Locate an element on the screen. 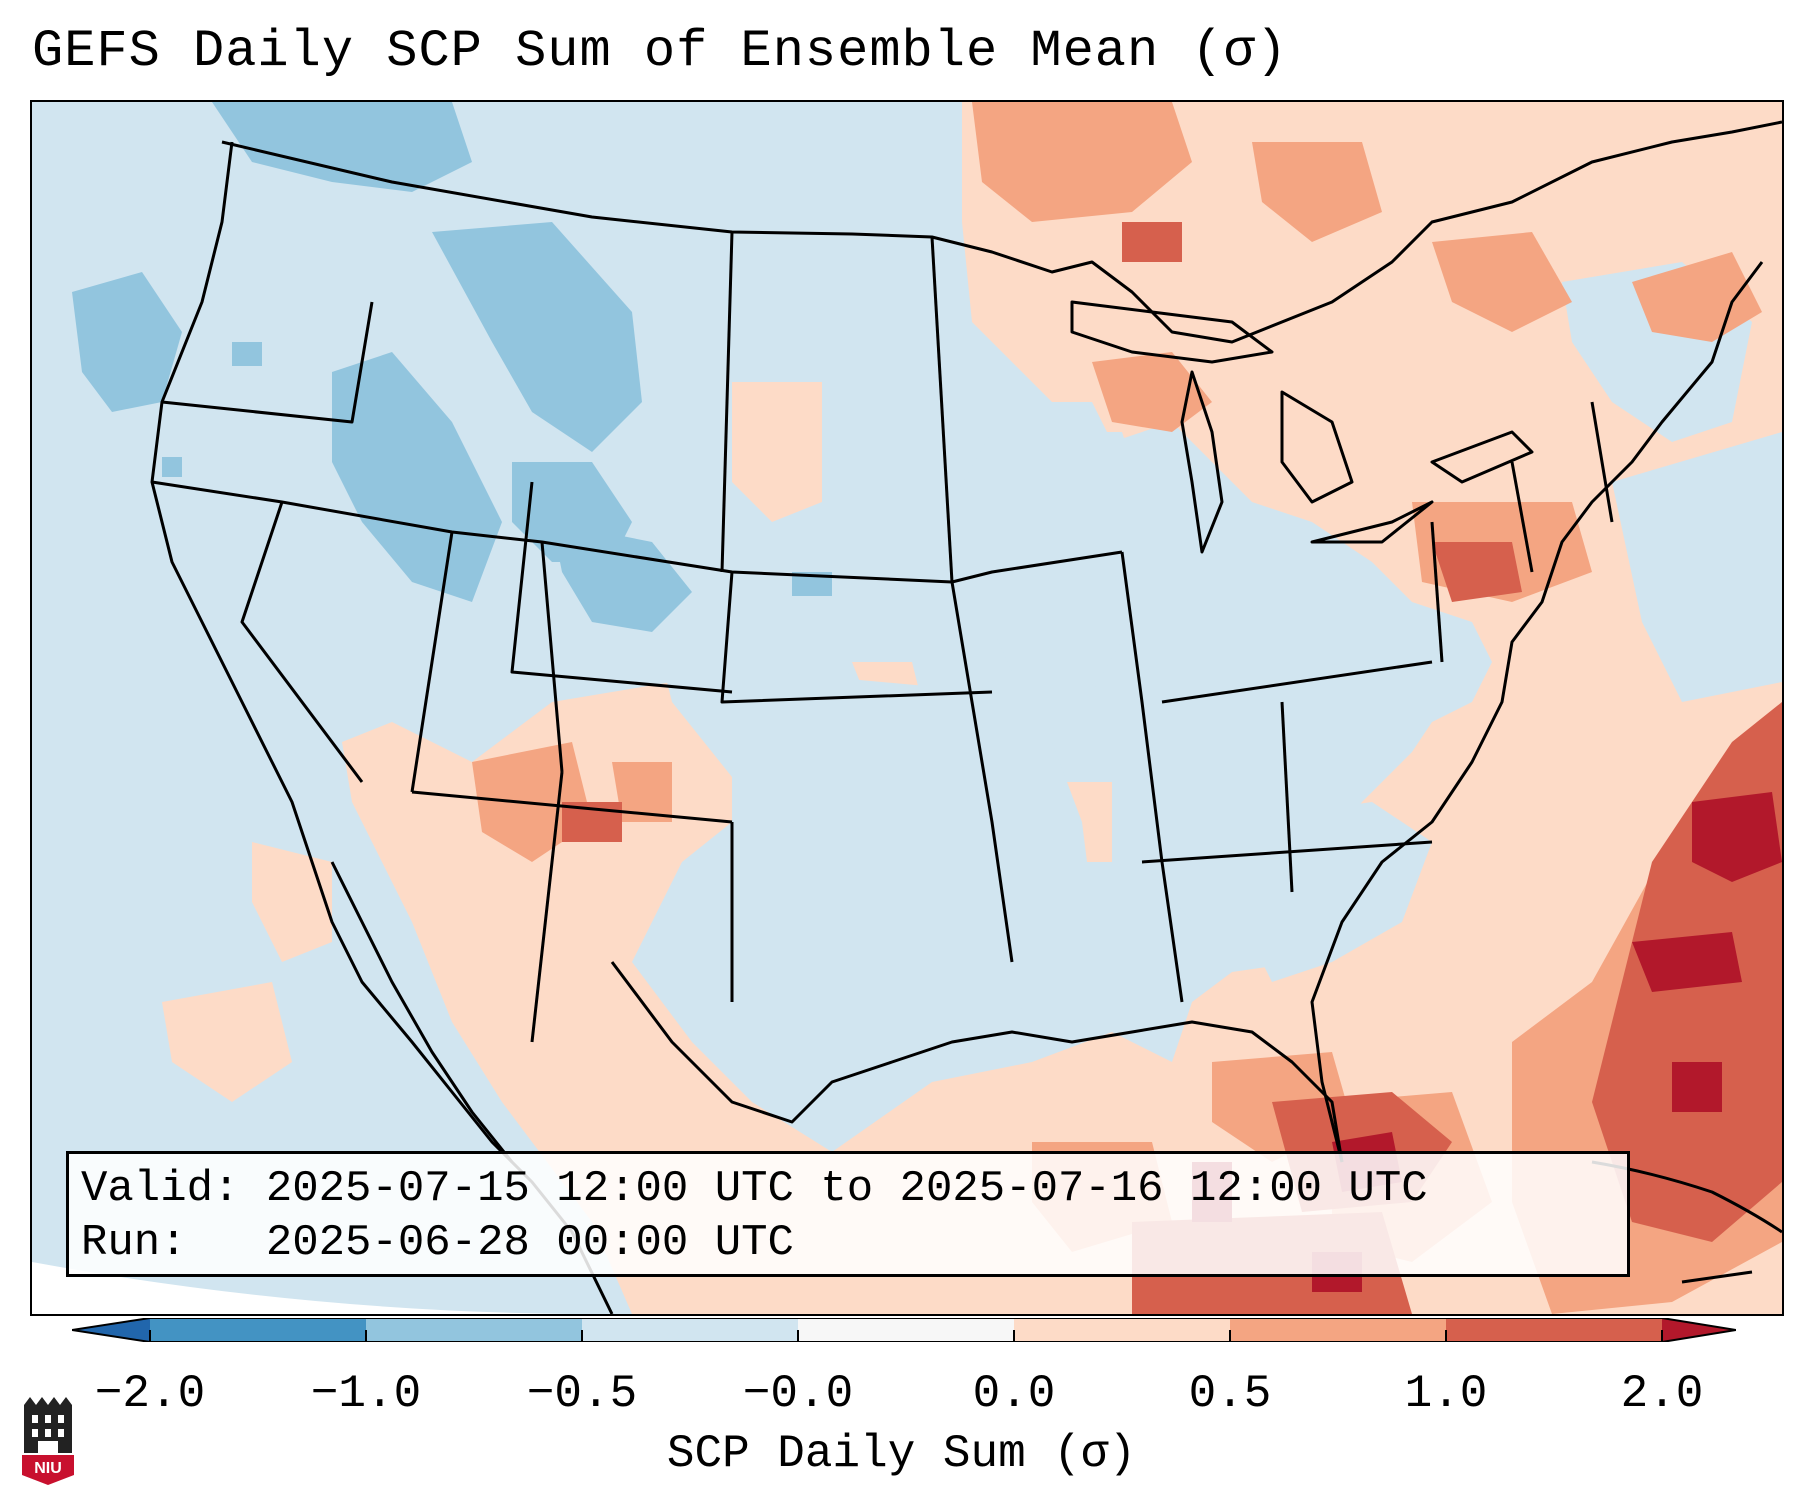 The image size is (1803, 1506). logo-text: NIU is located at coordinates (48, 1468).